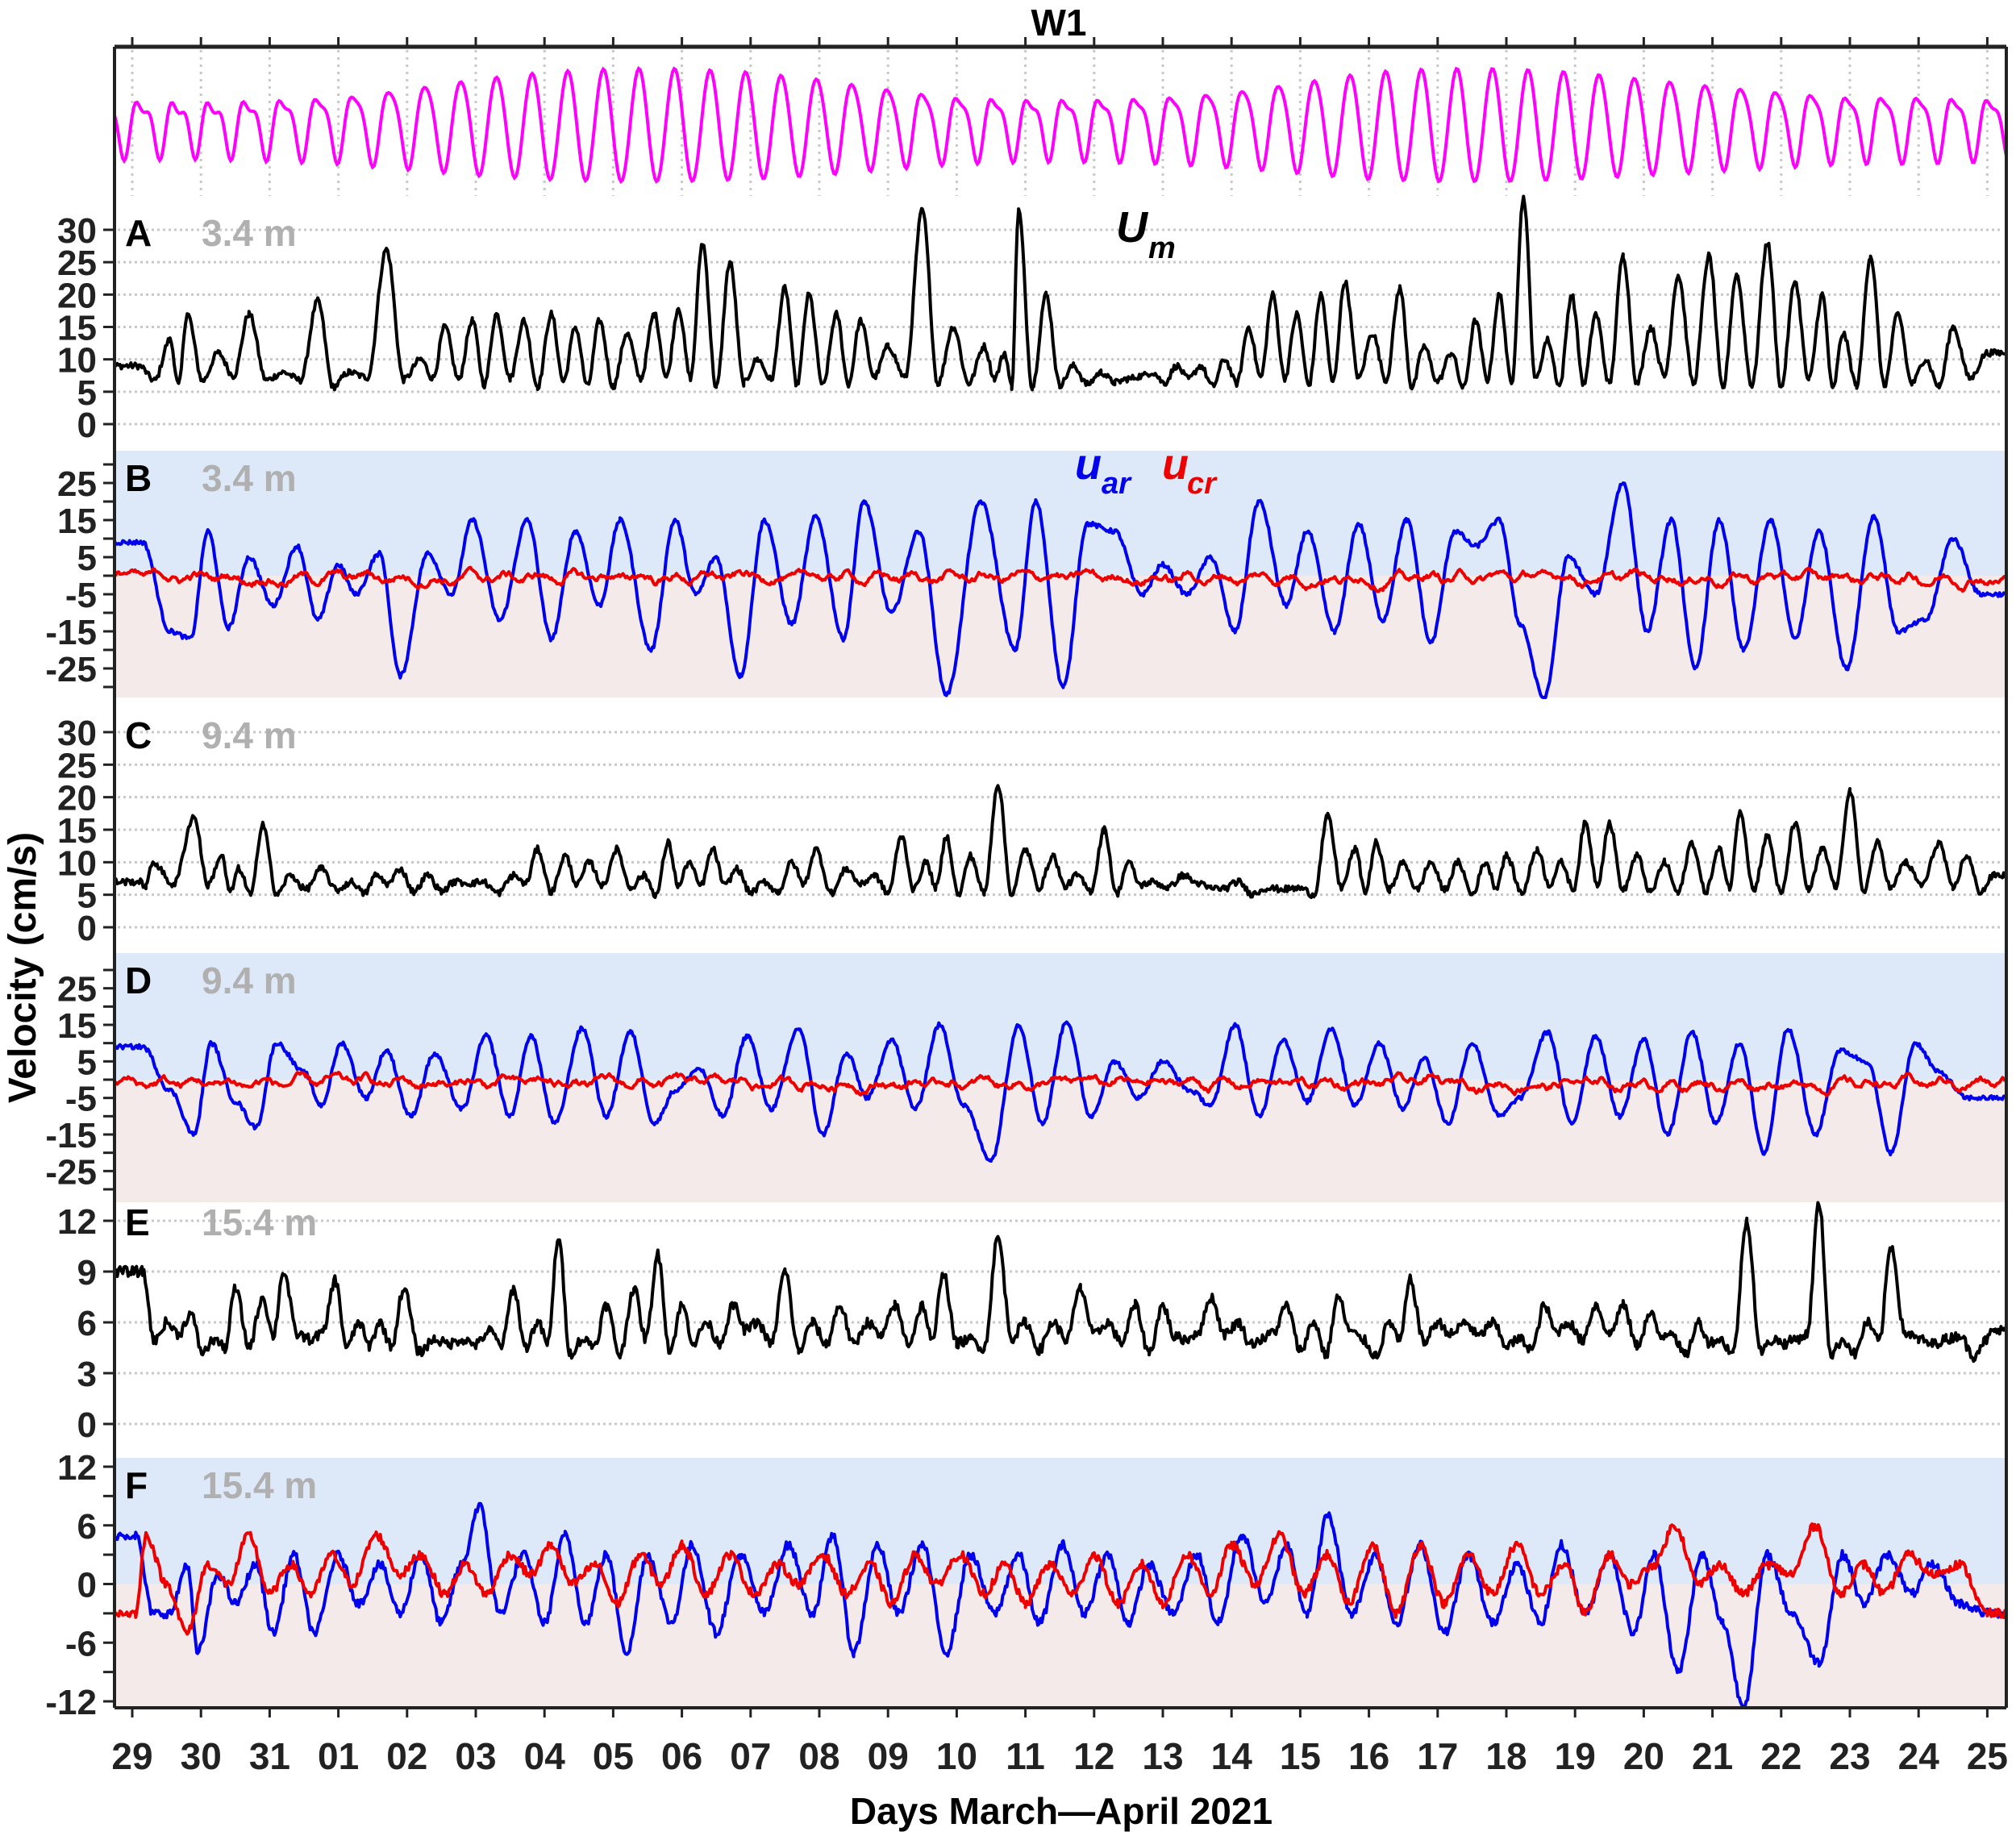  What do you see at coordinates (1175, 465) in the screenshot?
I see `legend-ucr-main: u` at bounding box center [1175, 465].